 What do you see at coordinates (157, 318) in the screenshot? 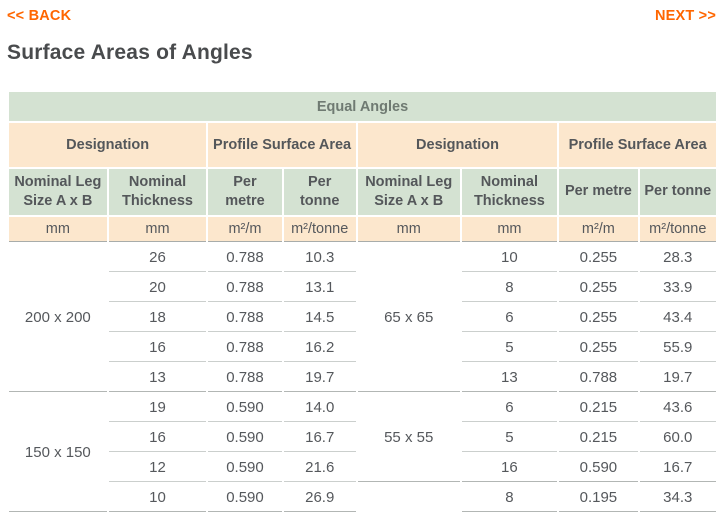
I see `data-cell: 18` at bounding box center [157, 318].